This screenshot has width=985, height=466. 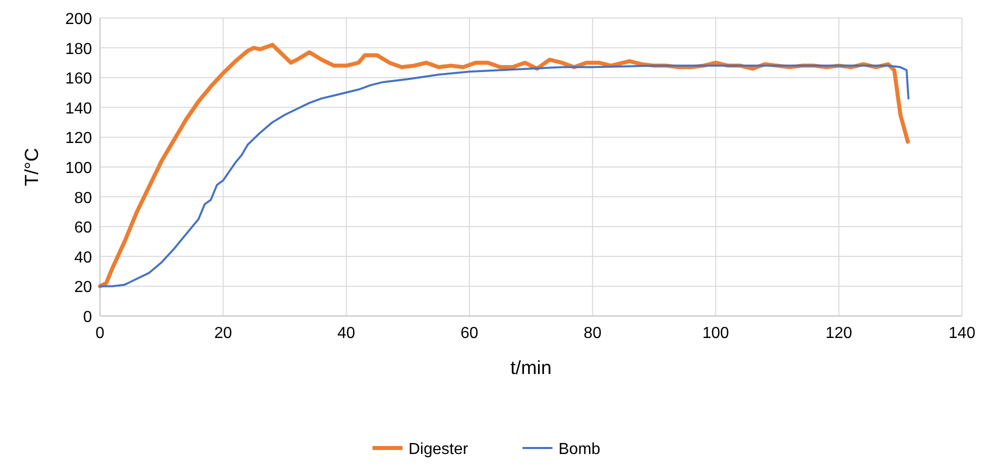 I want to click on y-tick-label: 160, so click(x=78, y=79).